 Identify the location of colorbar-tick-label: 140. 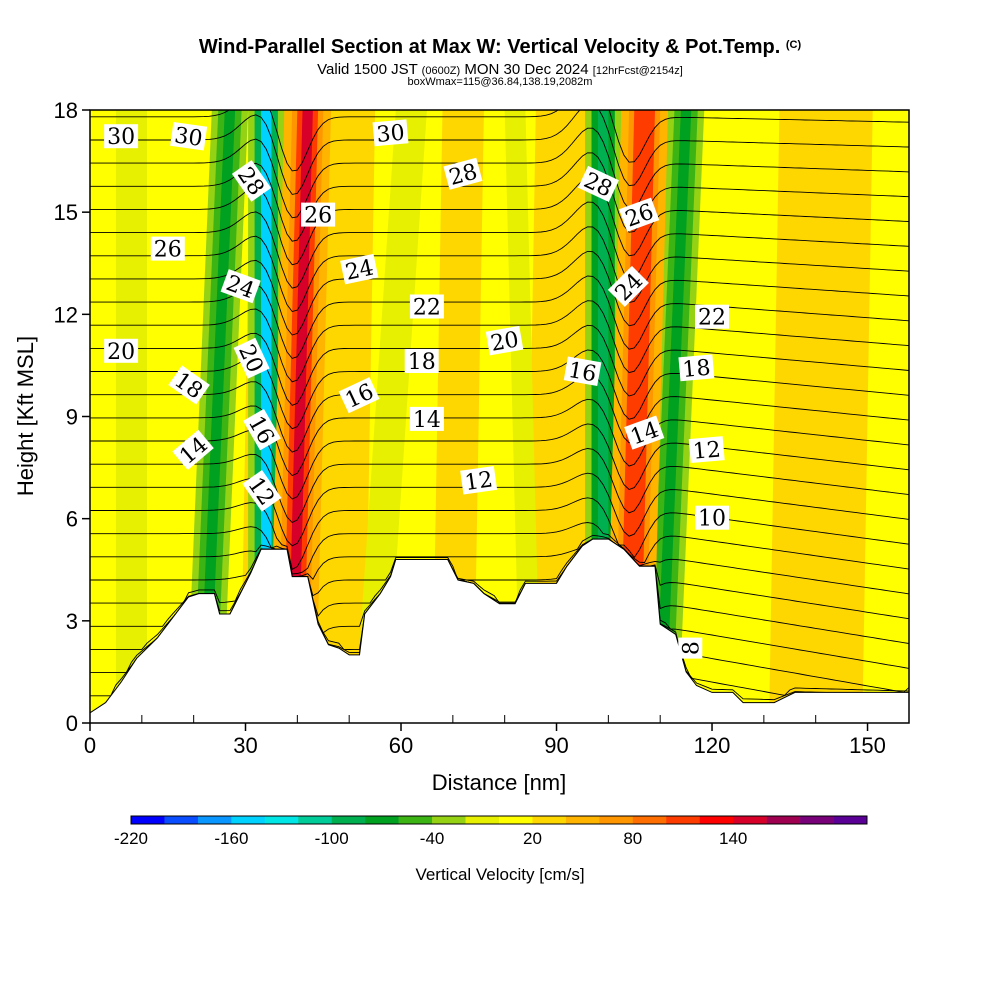
(733, 838).